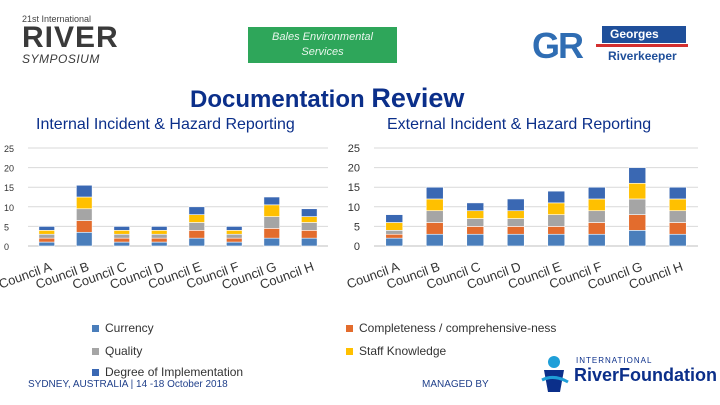 This screenshot has height=405, width=720. What do you see at coordinates (9, 169) in the screenshot?
I see `chart-0-ytick-label: 20` at bounding box center [9, 169].